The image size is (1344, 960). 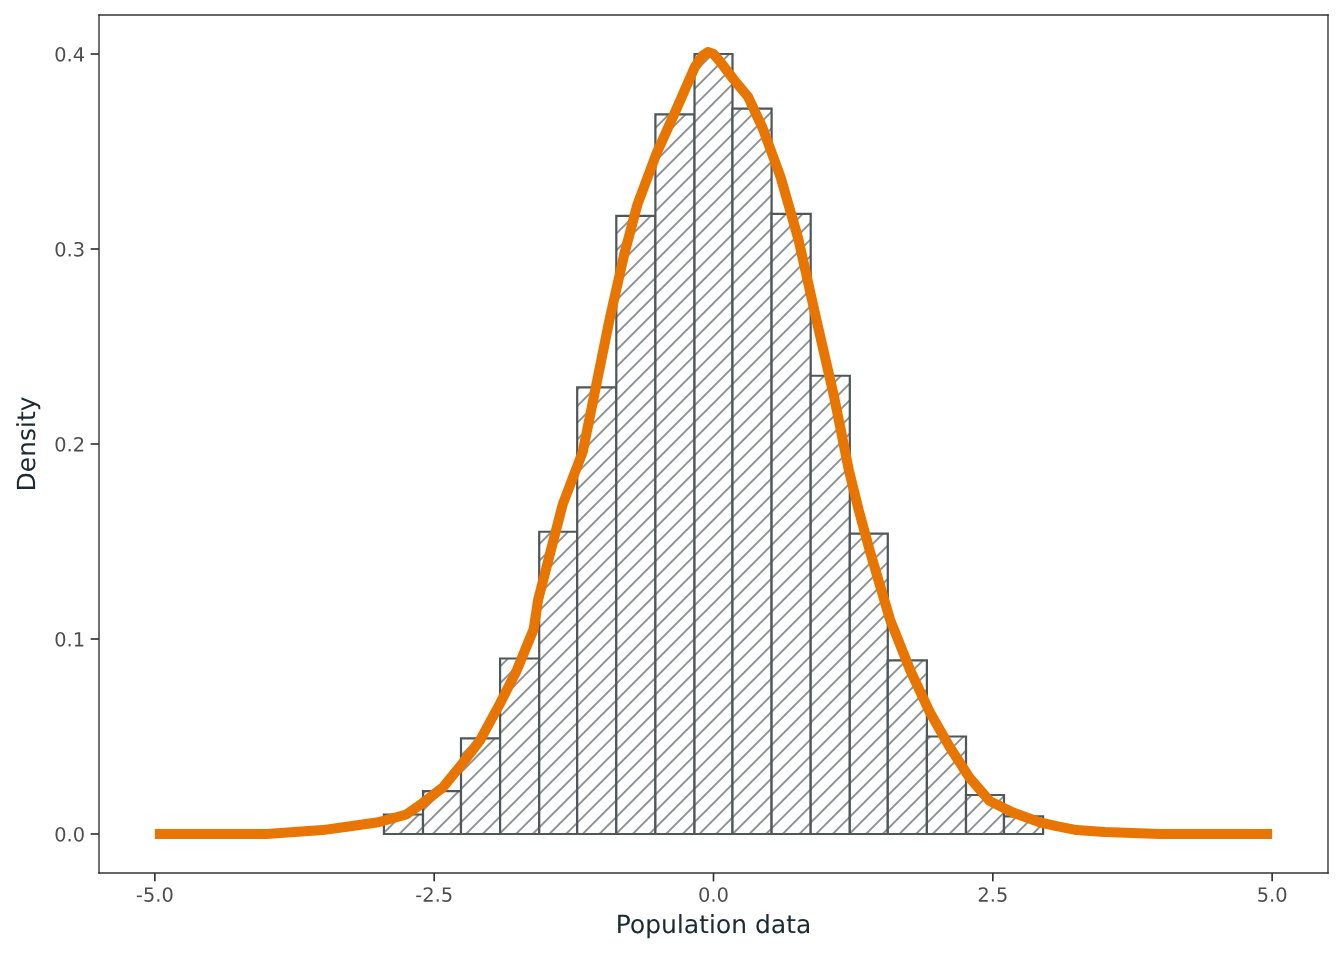 What do you see at coordinates (1272, 894) in the screenshot?
I see `x-tick-label: 5.0` at bounding box center [1272, 894].